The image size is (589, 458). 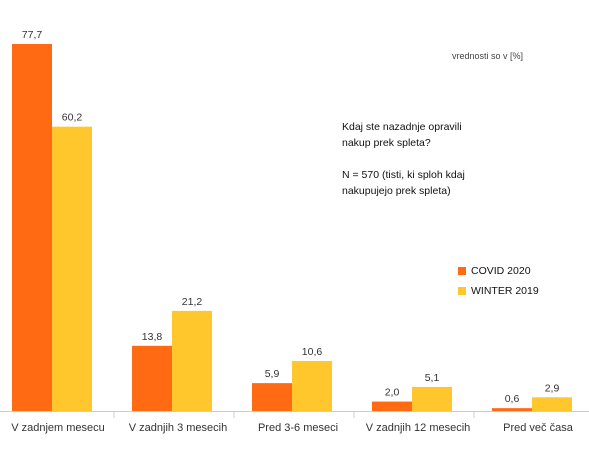 What do you see at coordinates (505, 291) in the screenshot?
I see `legend-label-winter: WINTER 2019` at bounding box center [505, 291].